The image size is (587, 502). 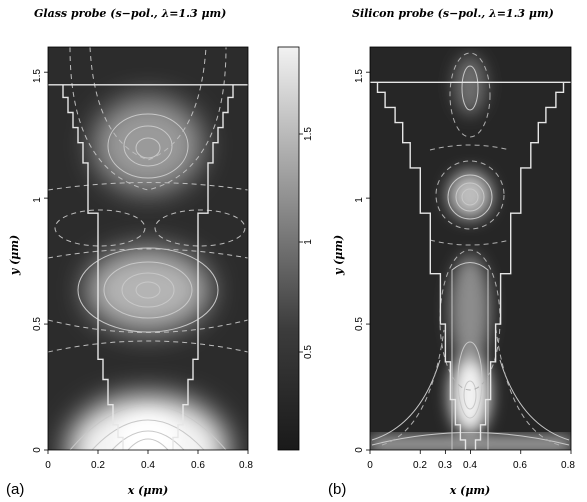 What do you see at coordinates (568, 465) in the screenshot?
I see `panel-b-xtick-5: 0.8` at bounding box center [568, 465].